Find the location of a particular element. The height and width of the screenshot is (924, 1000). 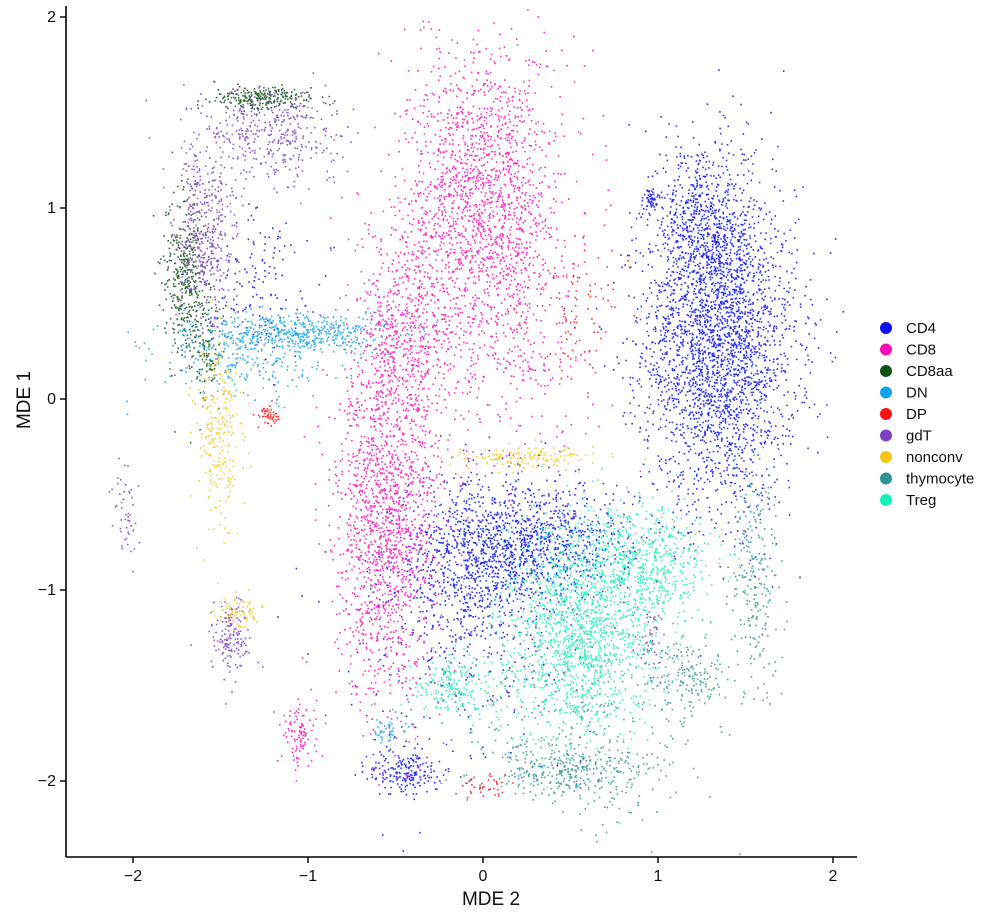

legend-label-dn: DN is located at coordinates (917, 393).